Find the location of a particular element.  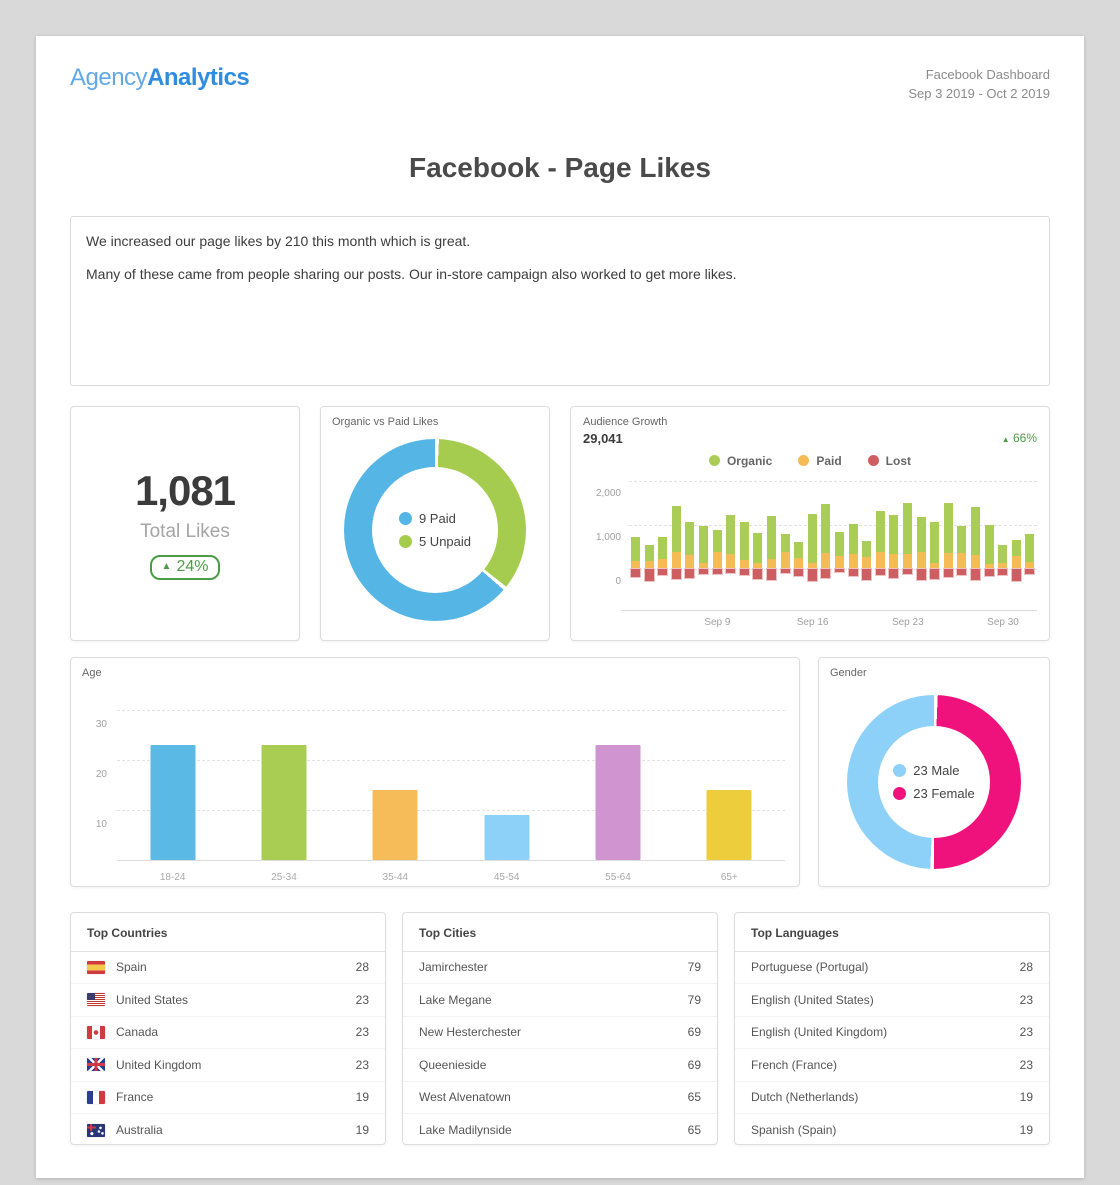

organic-vs-paid-legend: 9 Paid 5 Unpaid is located at coordinates (434, 530).